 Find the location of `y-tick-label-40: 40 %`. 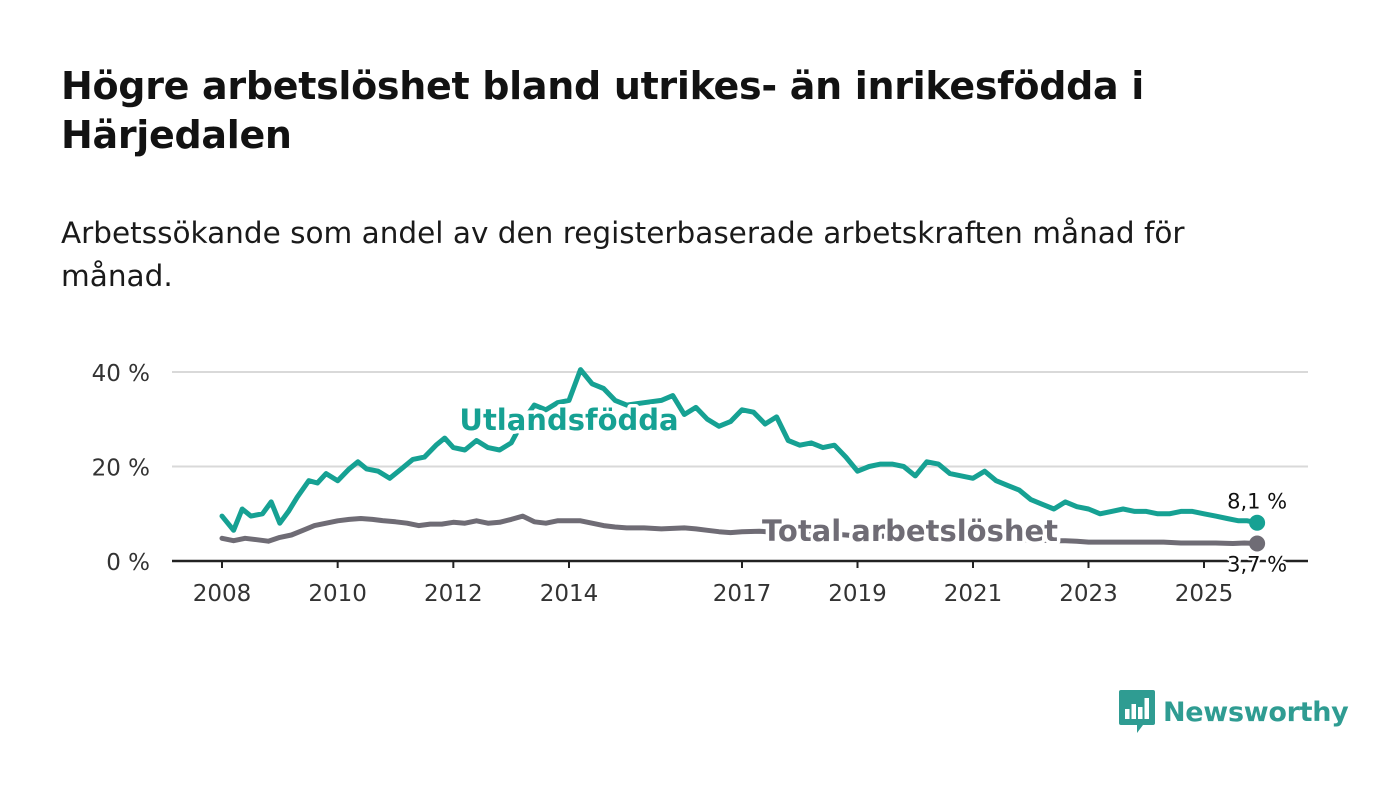

y-tick-label-40: 40 % is located at coordinates (121, 374).